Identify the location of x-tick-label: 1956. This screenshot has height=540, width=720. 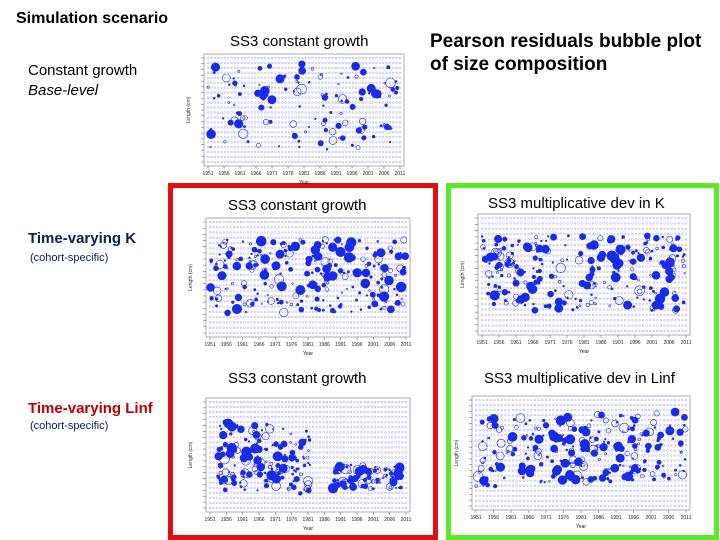
(498, 343).